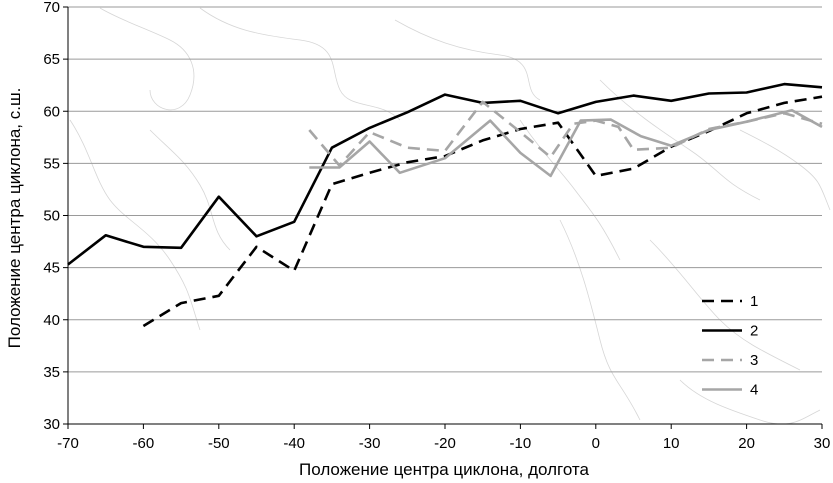  I want to click on y-tick-label: 60, so click(51, 111).